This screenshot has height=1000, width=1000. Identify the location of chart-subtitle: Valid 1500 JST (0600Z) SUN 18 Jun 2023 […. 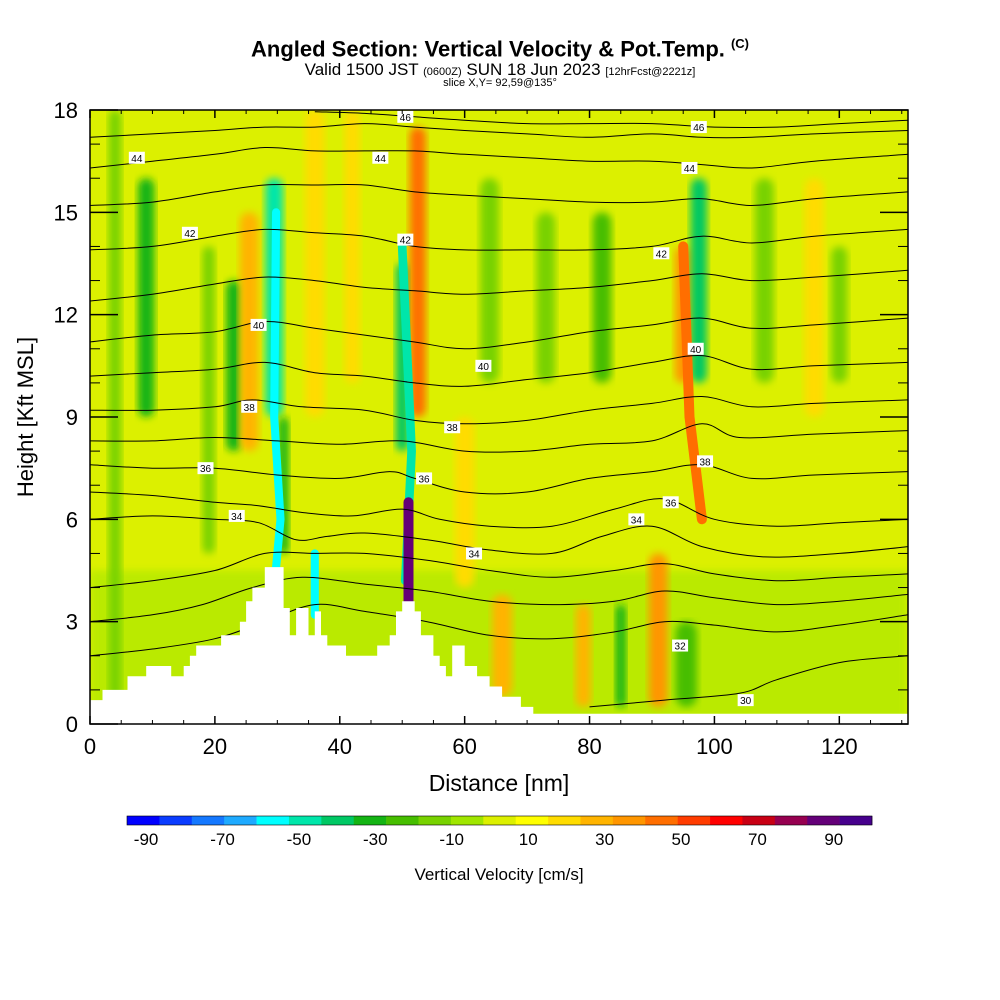
(500, 70).